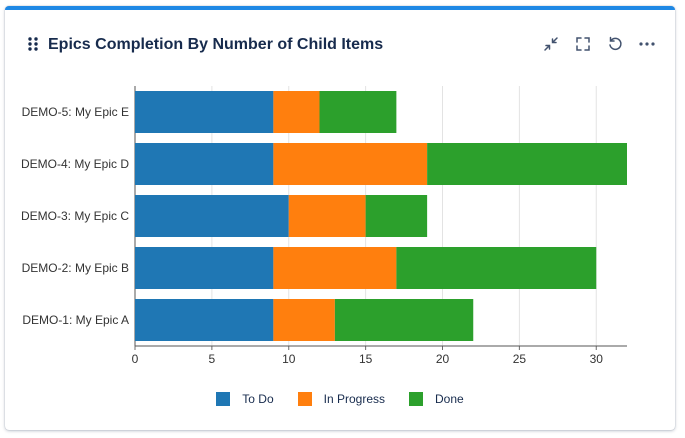 The image size is (685, 438). I want to click on legend-item-done: Done, so click(436, 399).